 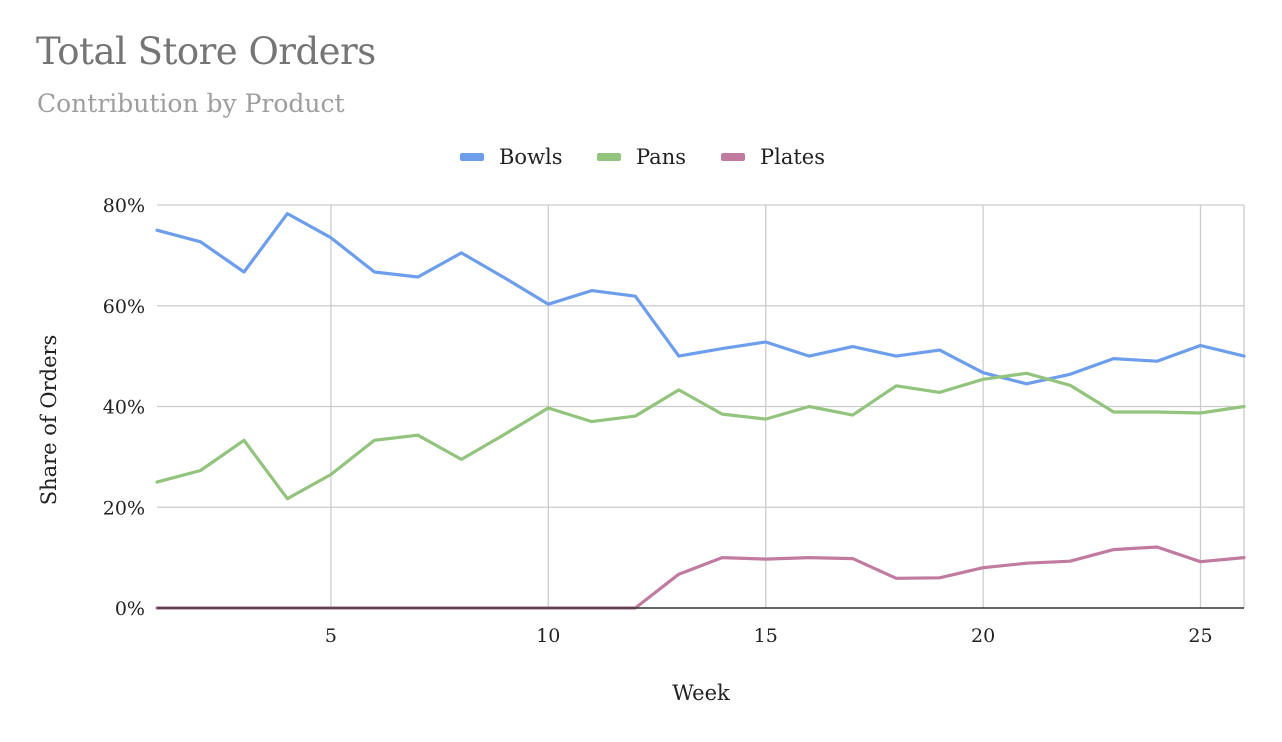 I want to click on y-tick-label: 0%, so click(x=130, y=609).